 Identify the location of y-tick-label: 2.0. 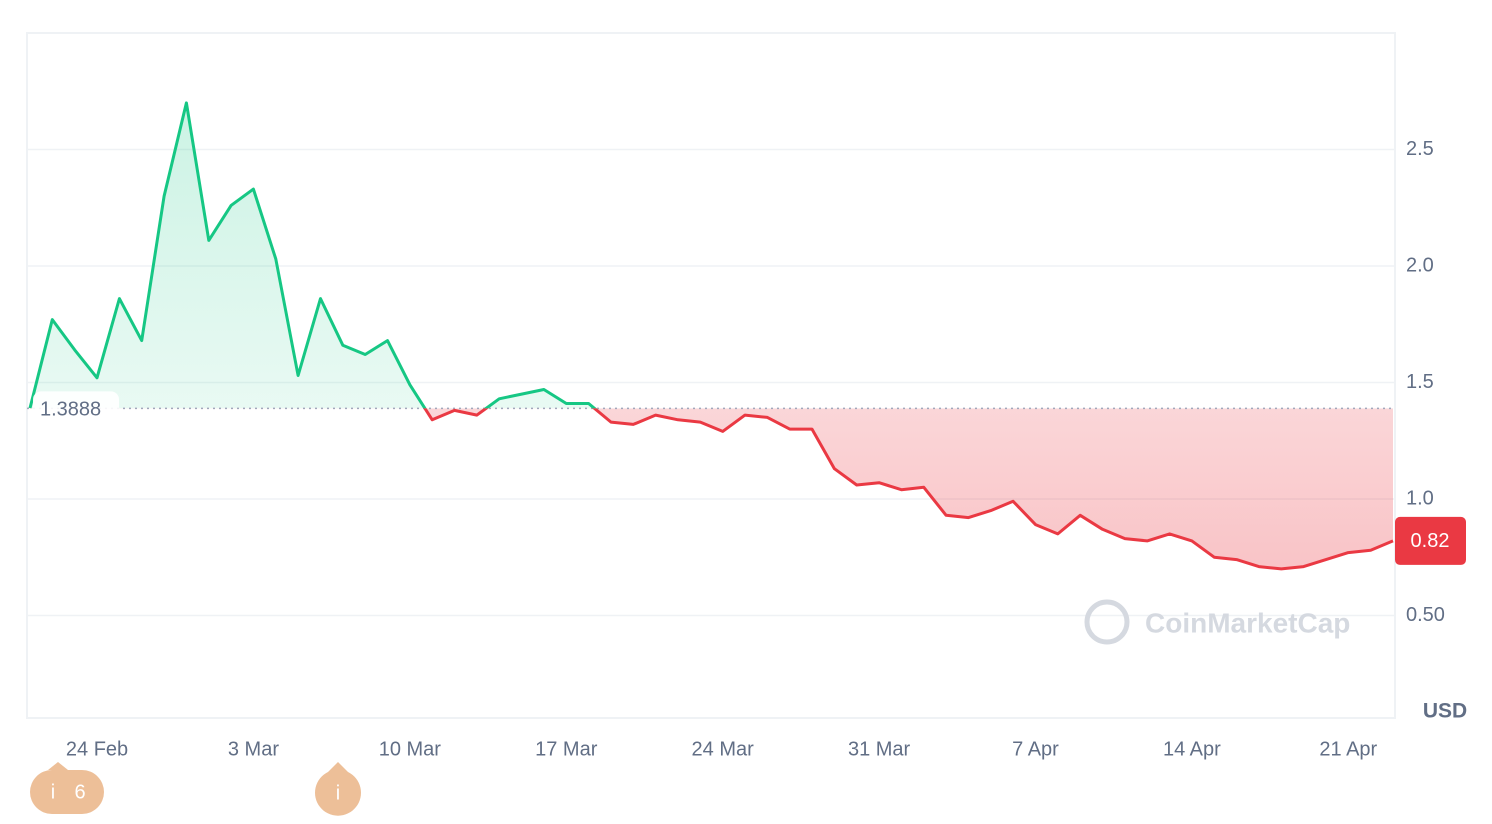
(1420, 265).